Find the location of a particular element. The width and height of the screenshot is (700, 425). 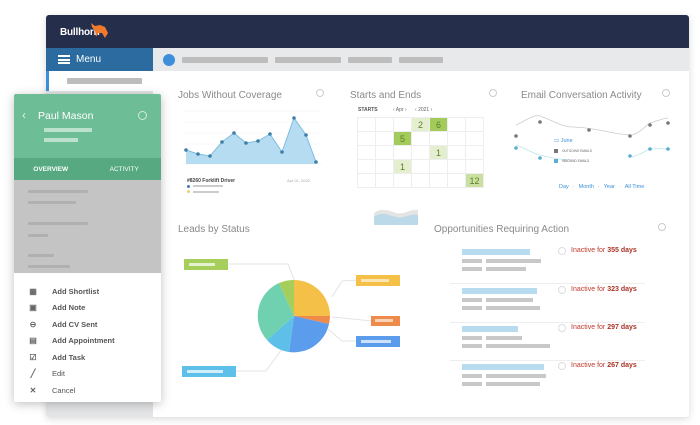

mini-area-chart-icon is located at coordinates (396, 217).